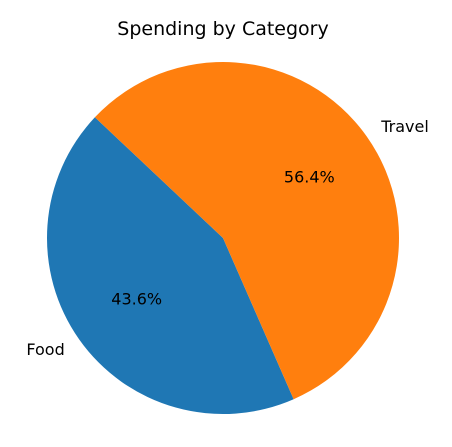 This screenshot has height=447, width=452. I want to click on pct-label-travel: 56.4%, so click(309, 177).